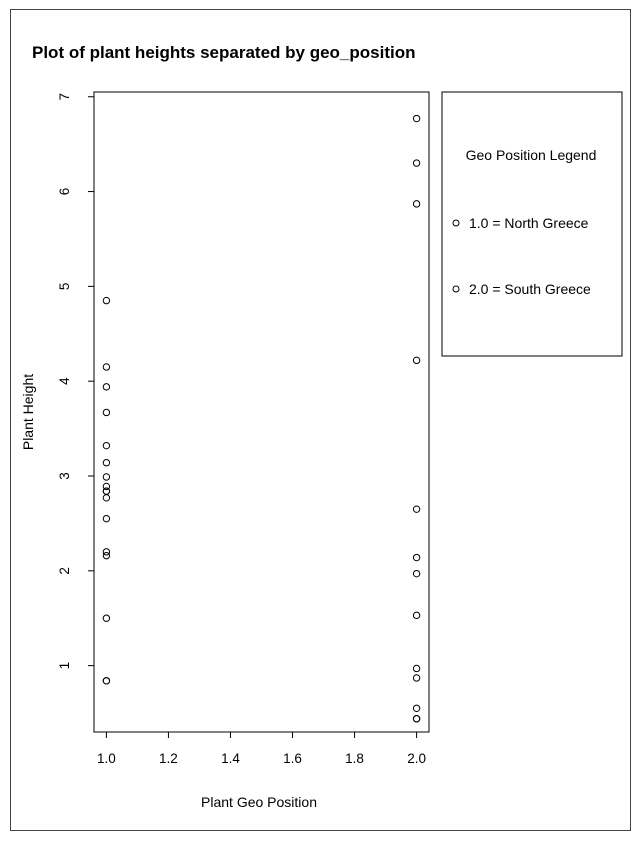 This screenshot has height=845, width=644. I want to click on legend-box, so click(532, 224).